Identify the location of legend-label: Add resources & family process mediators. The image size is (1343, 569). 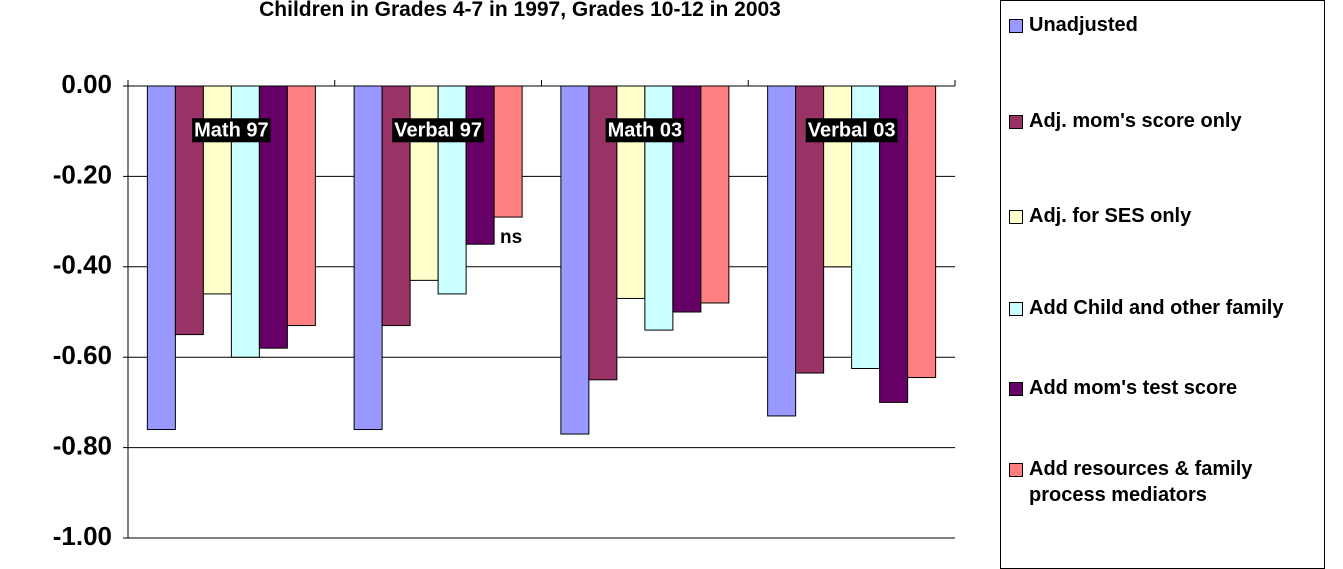
(1141, 482).